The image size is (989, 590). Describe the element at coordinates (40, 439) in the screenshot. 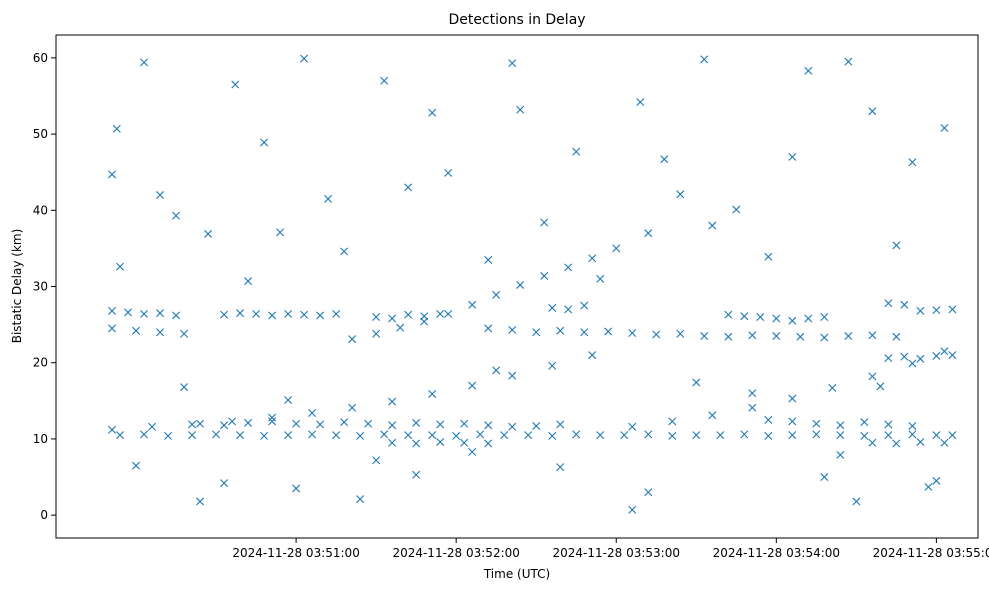

I see `y-tick-label: 10` at that location.